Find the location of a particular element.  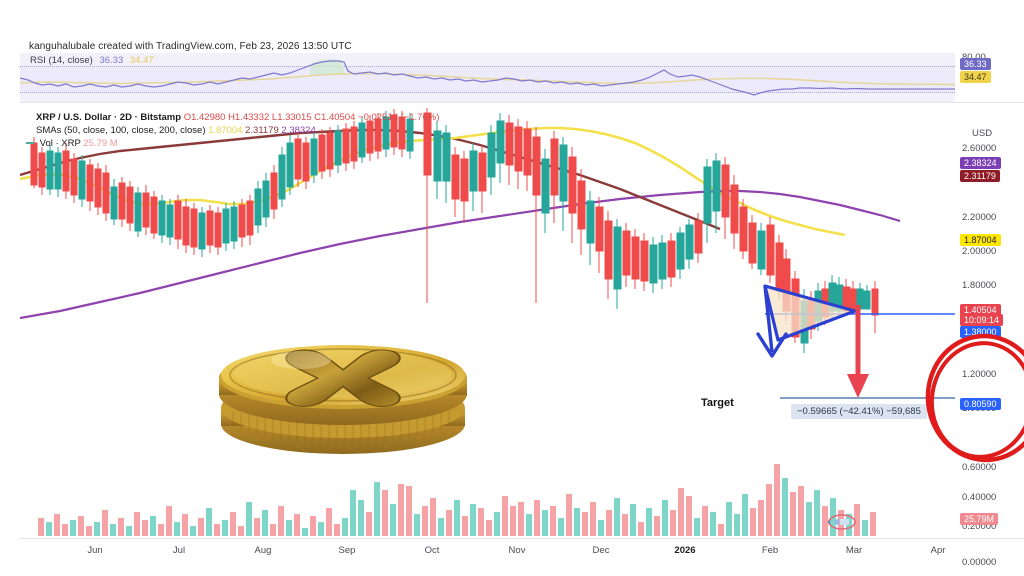

xrp-coin-image is located at coordinates (343, 384).